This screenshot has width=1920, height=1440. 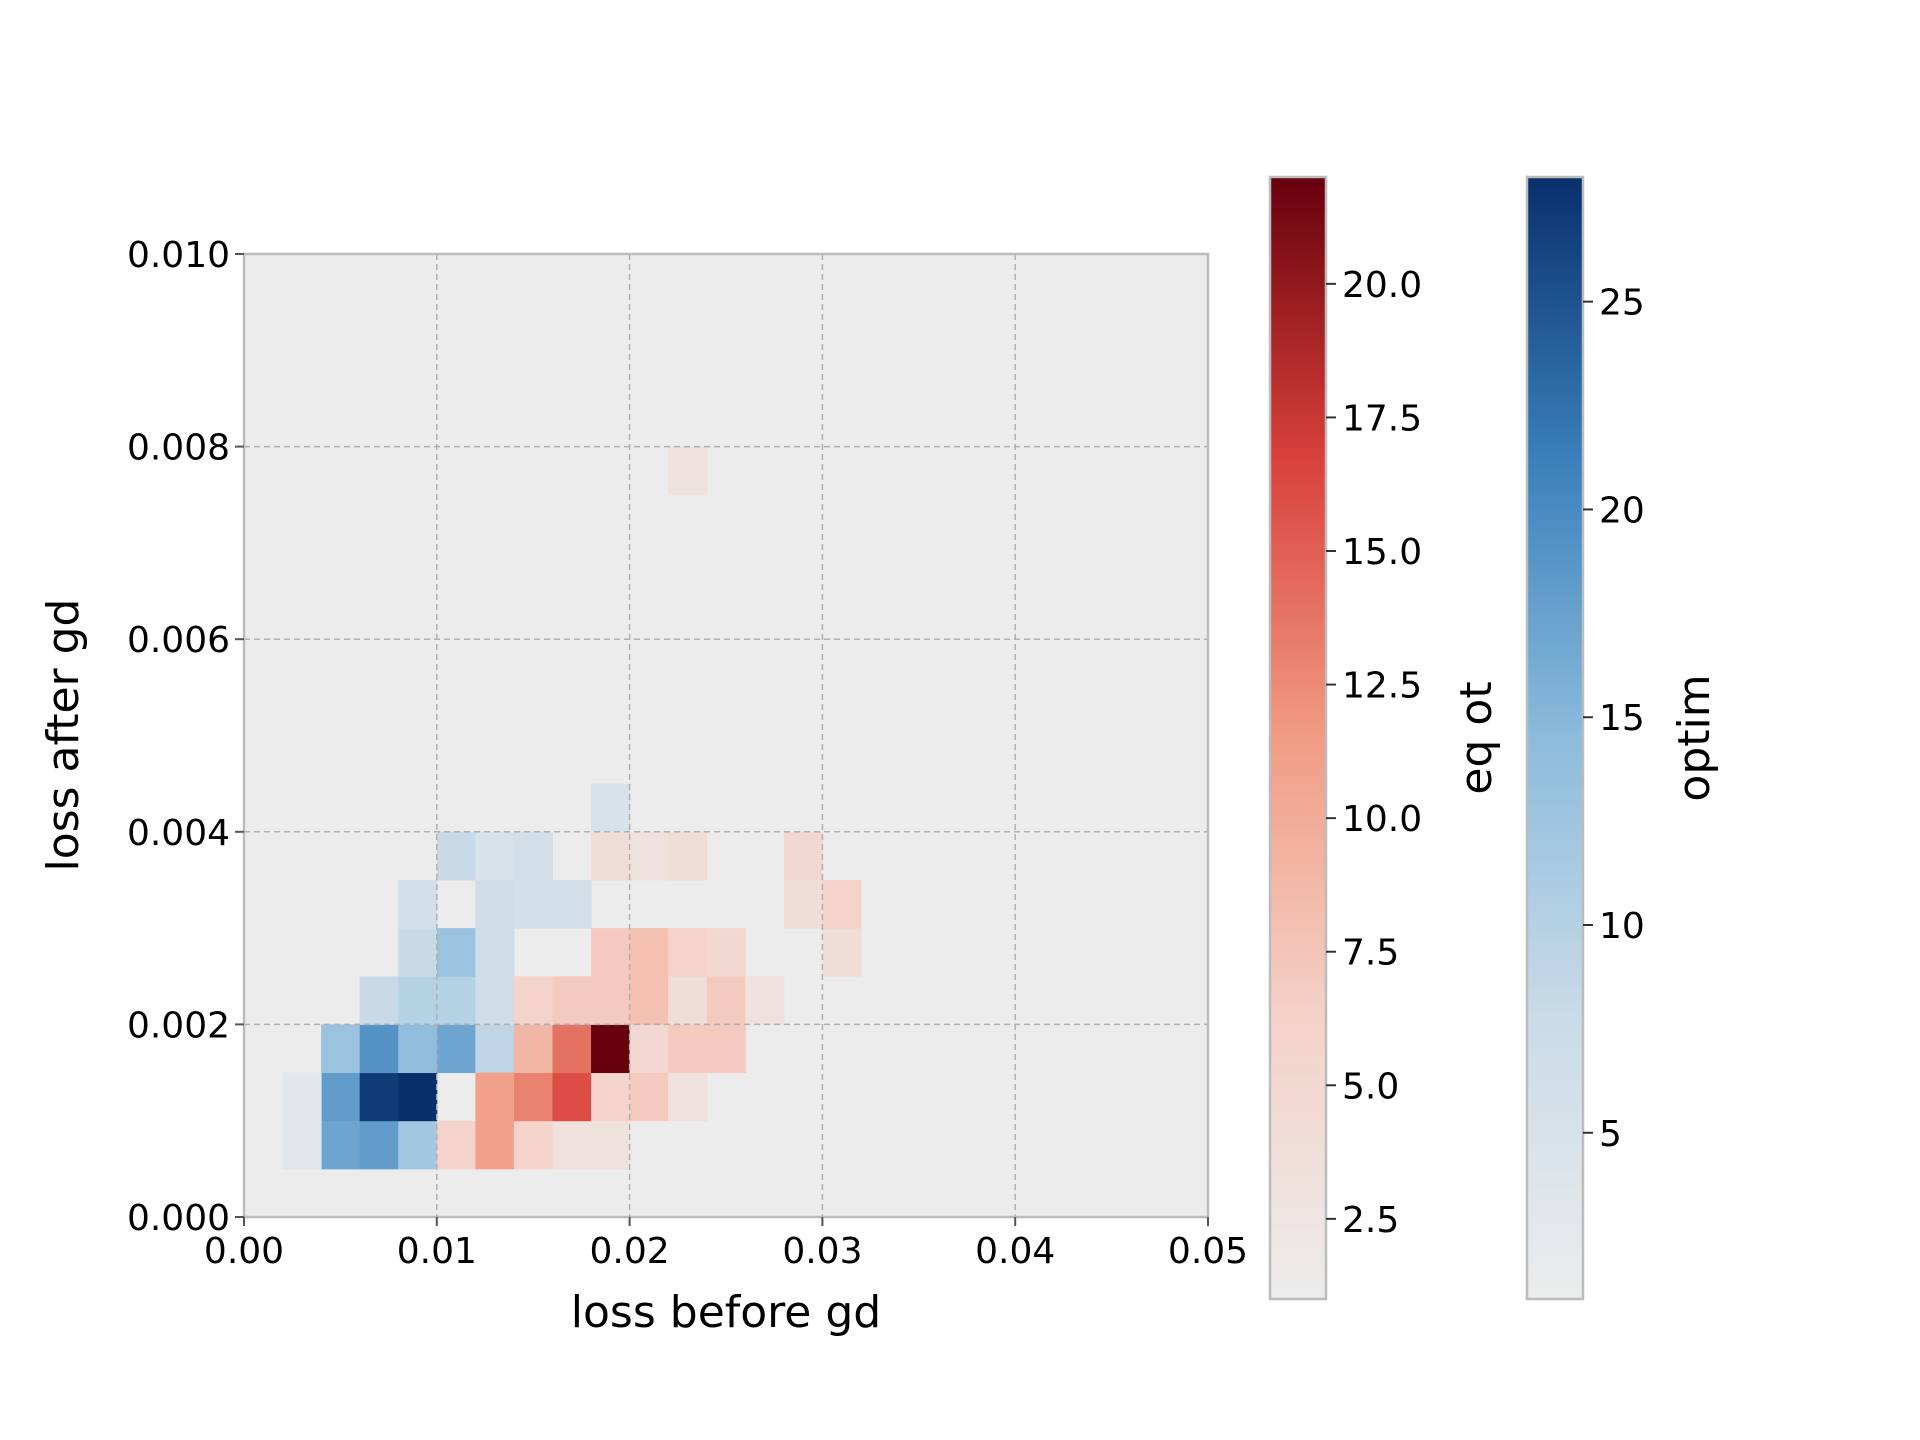 I want to click on x-tick-label: 0.01, so click(x=437, y=1251).